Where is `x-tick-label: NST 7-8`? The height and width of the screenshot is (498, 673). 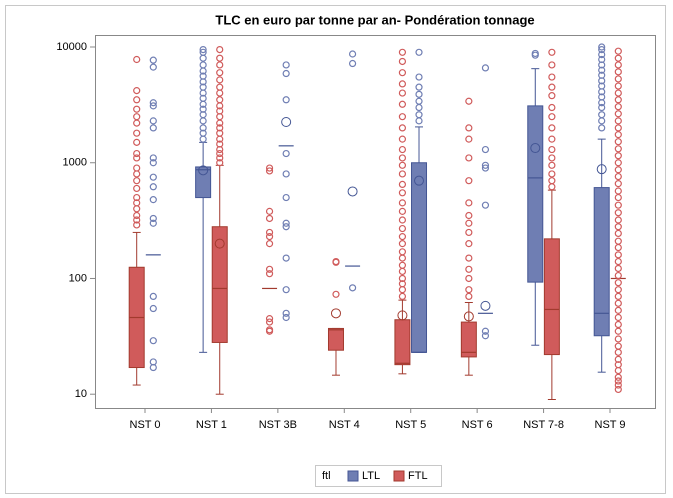
x-tick-label: NST 7-8 is located at coordinates (543, 425).